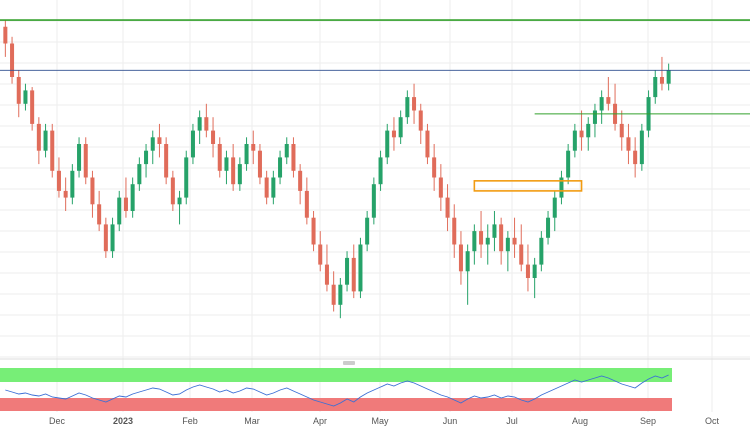 This screenshot has height=430, width=750. I want to click on rsi-overbought-band, so click(336, 375).